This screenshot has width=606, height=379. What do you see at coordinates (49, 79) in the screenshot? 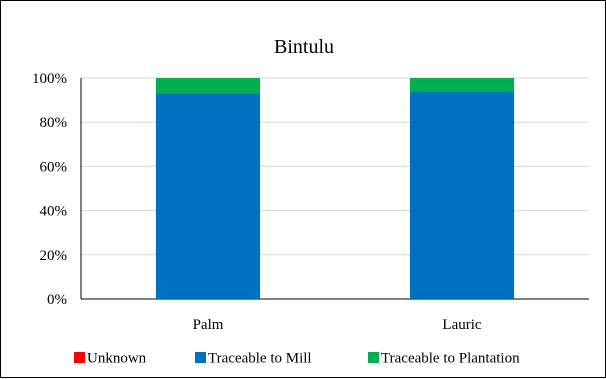
I see `y-tick-label: 100%` at bounding box center [49, 79].